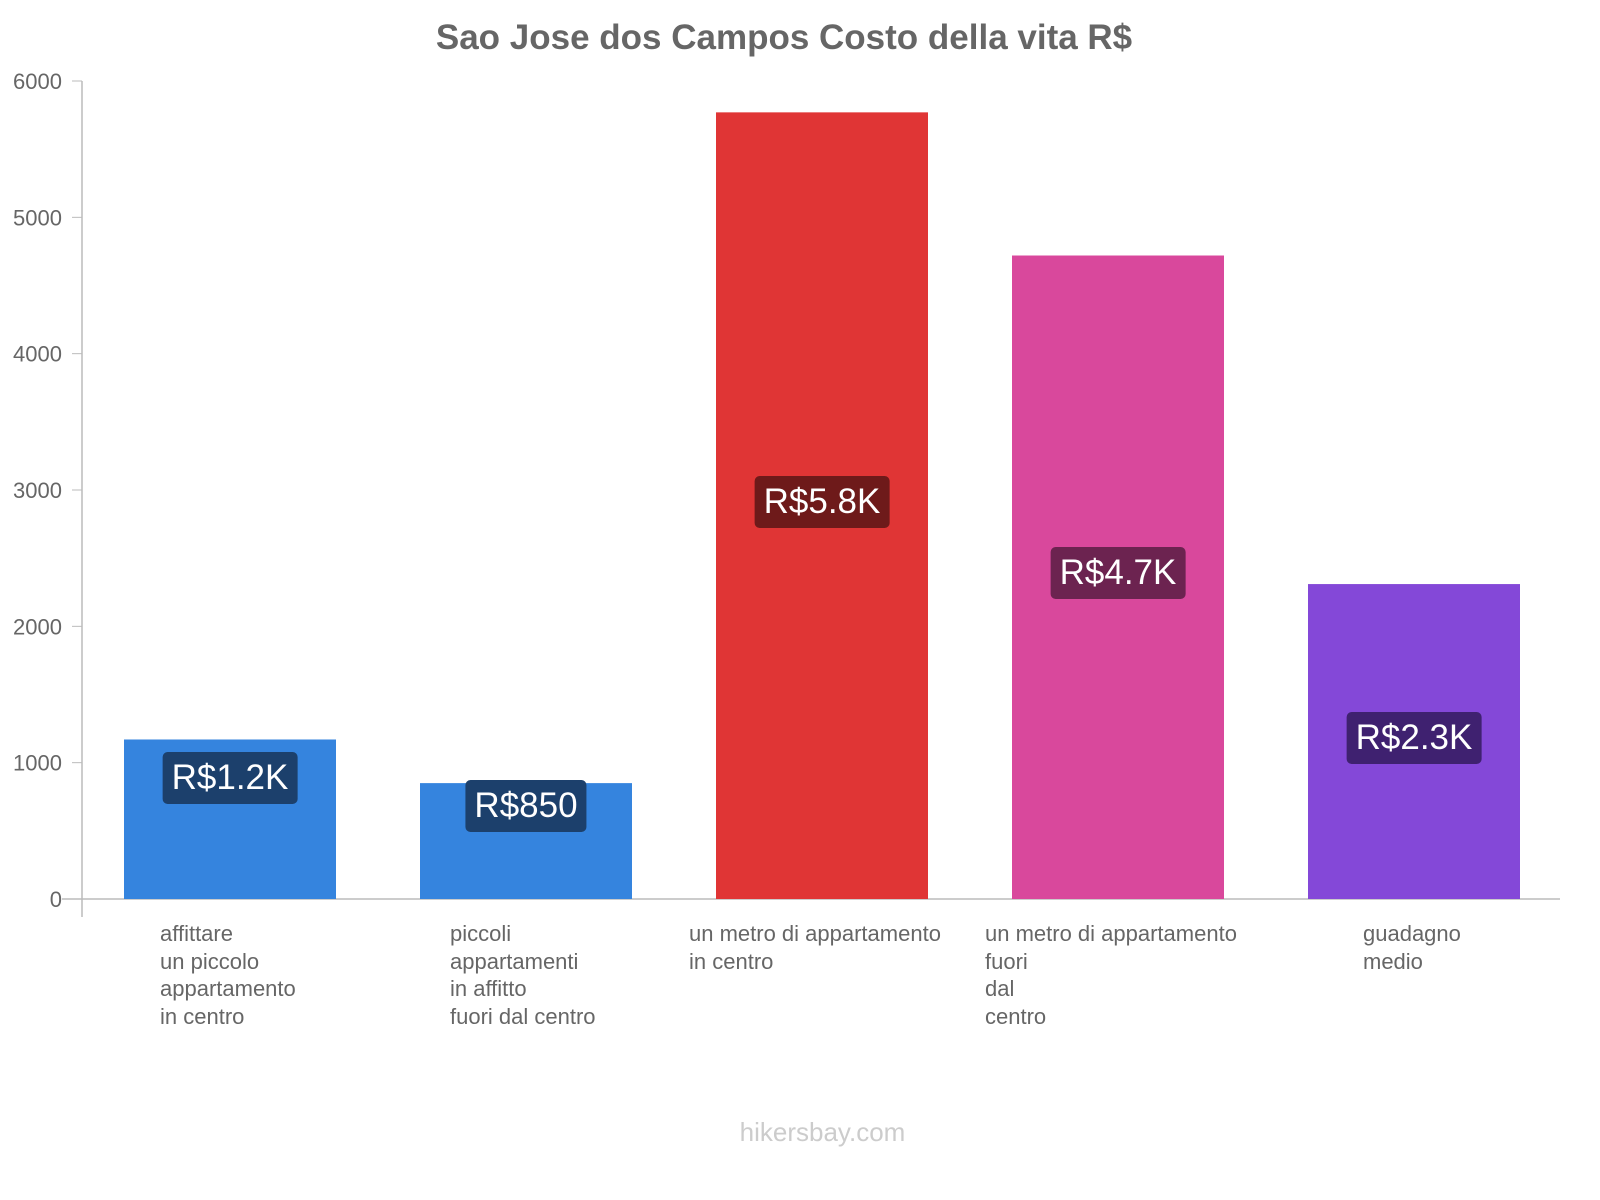  I want to click on x-tick-label: guadagno medio, so click(1412, 947).